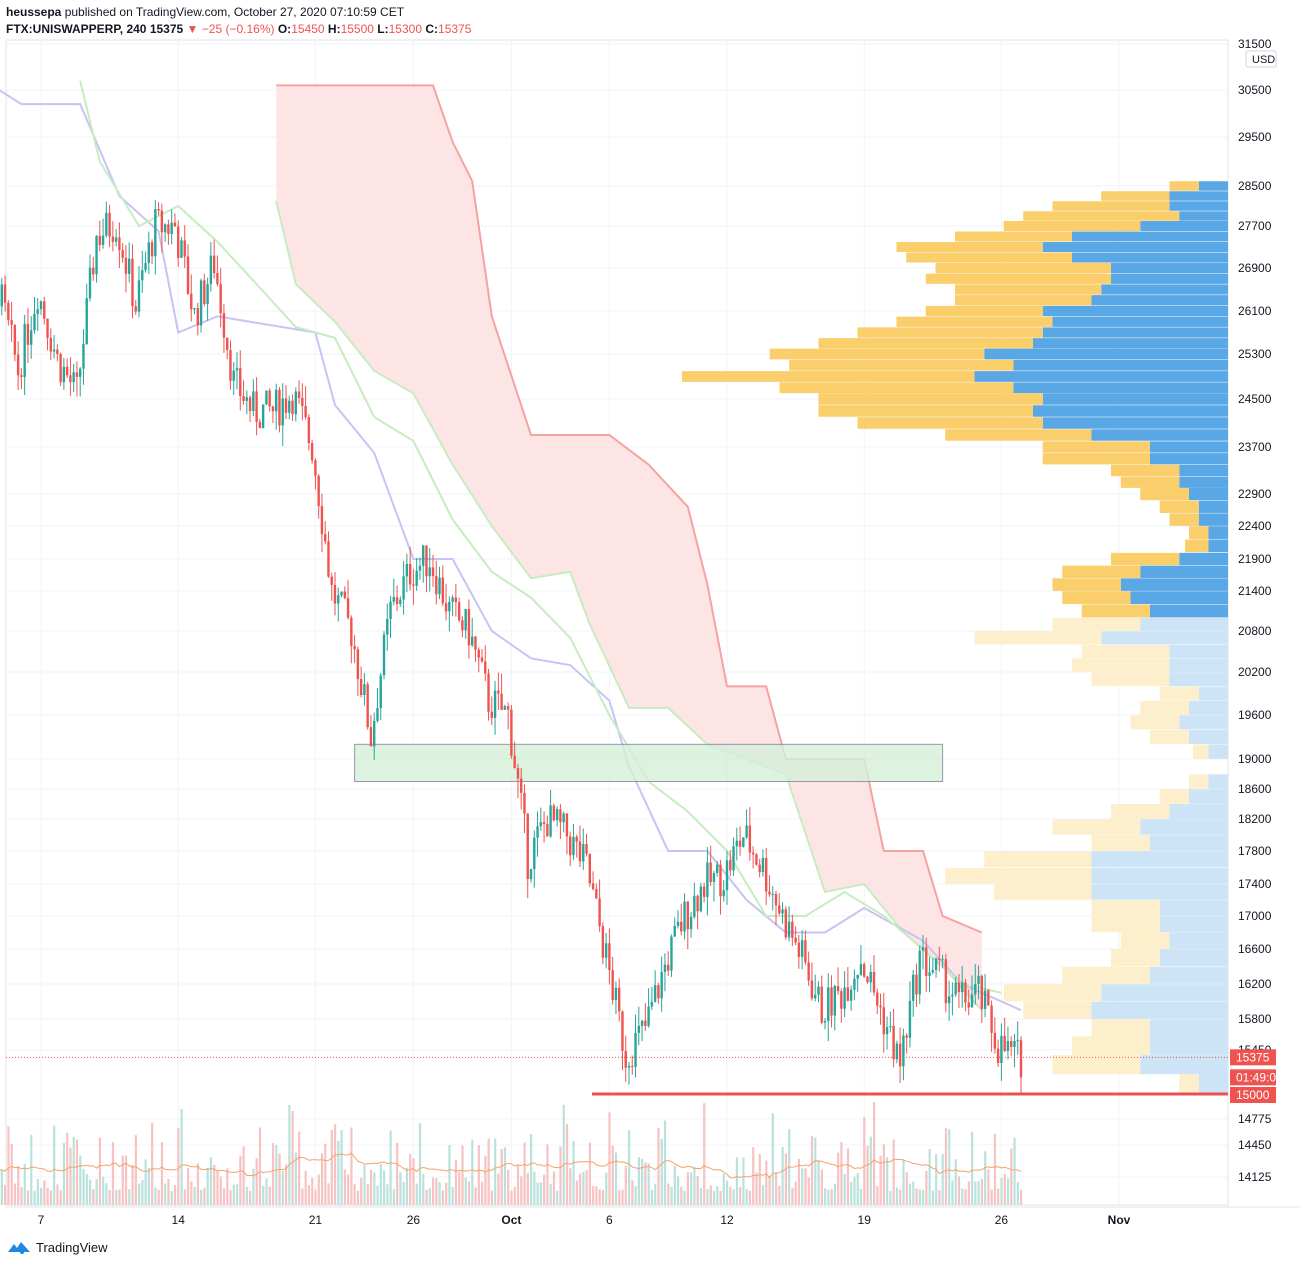 The width and height of the screenshot is (1300, 1269). Describe the element at coordinates (192, 29) in the screenshot. I see `down-arrow-icon: ▼` at that location.